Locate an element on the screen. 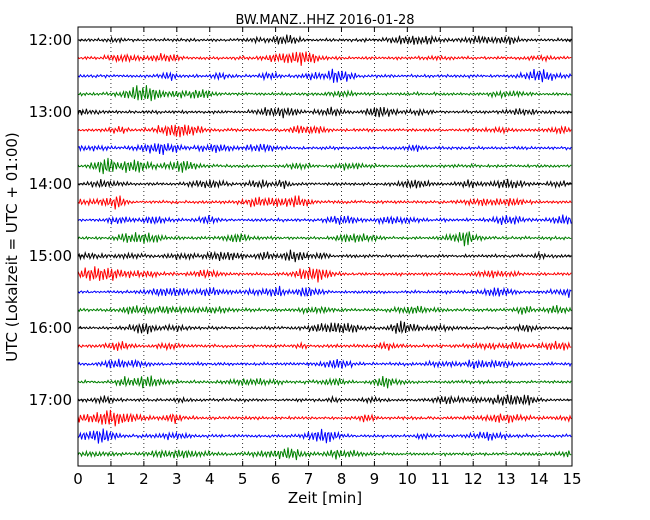 This screenshot has height=520, width=650. x-tick-label: 4 is located at coordinates (210, 479).